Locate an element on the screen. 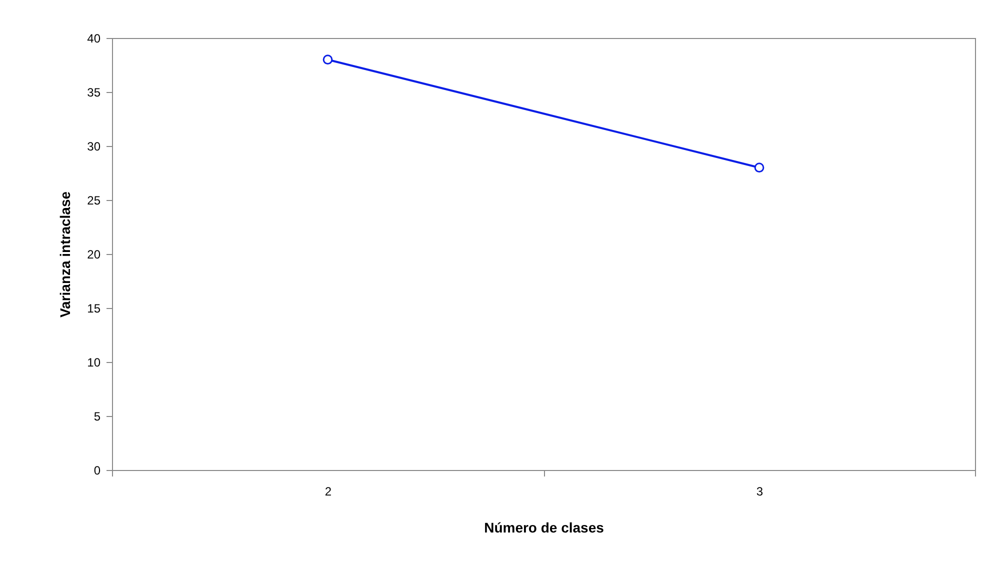 The height and width of the screenshot is (570, 996). y-tick-label: 35 is located at coordinates (94, 93).